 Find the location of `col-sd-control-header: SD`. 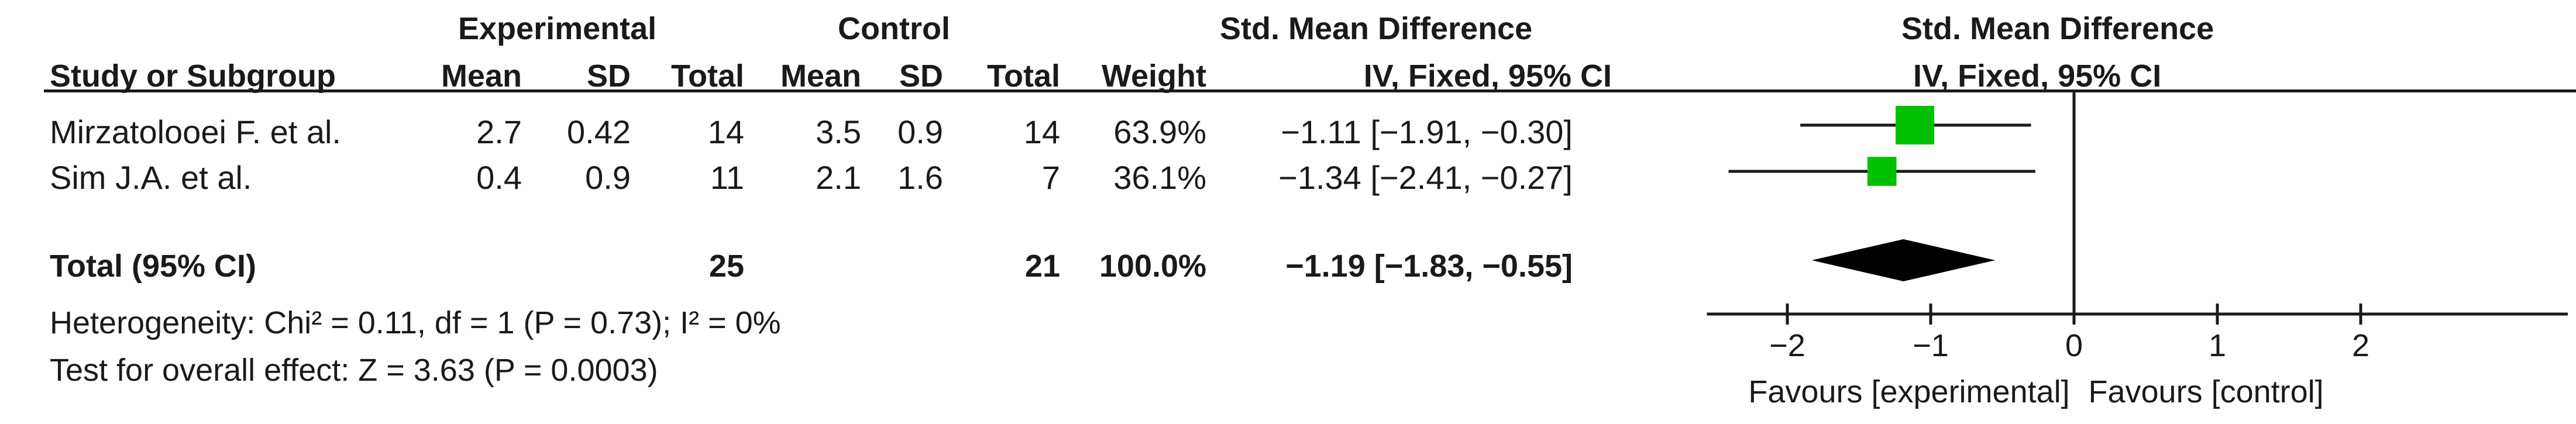

col-sd-control-header: SD is located at coordinates (921, 76).